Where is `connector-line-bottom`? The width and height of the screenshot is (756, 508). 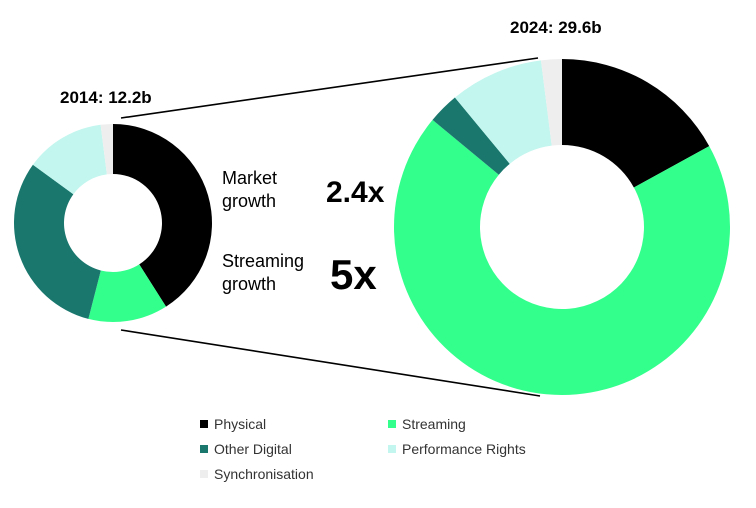 connector-line-bottom is located at coordinates (330, 363).